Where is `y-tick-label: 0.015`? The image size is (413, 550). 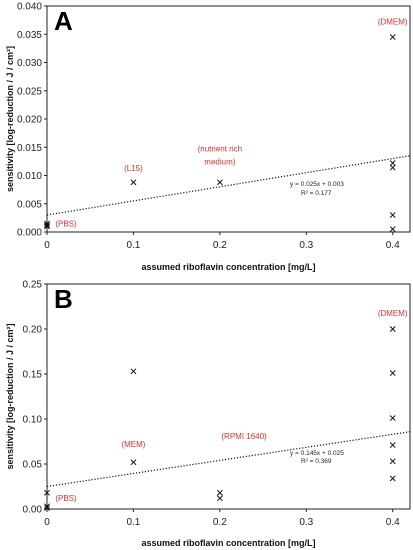 y-tick-label: 0.015 is located at coordinates (29, 148).